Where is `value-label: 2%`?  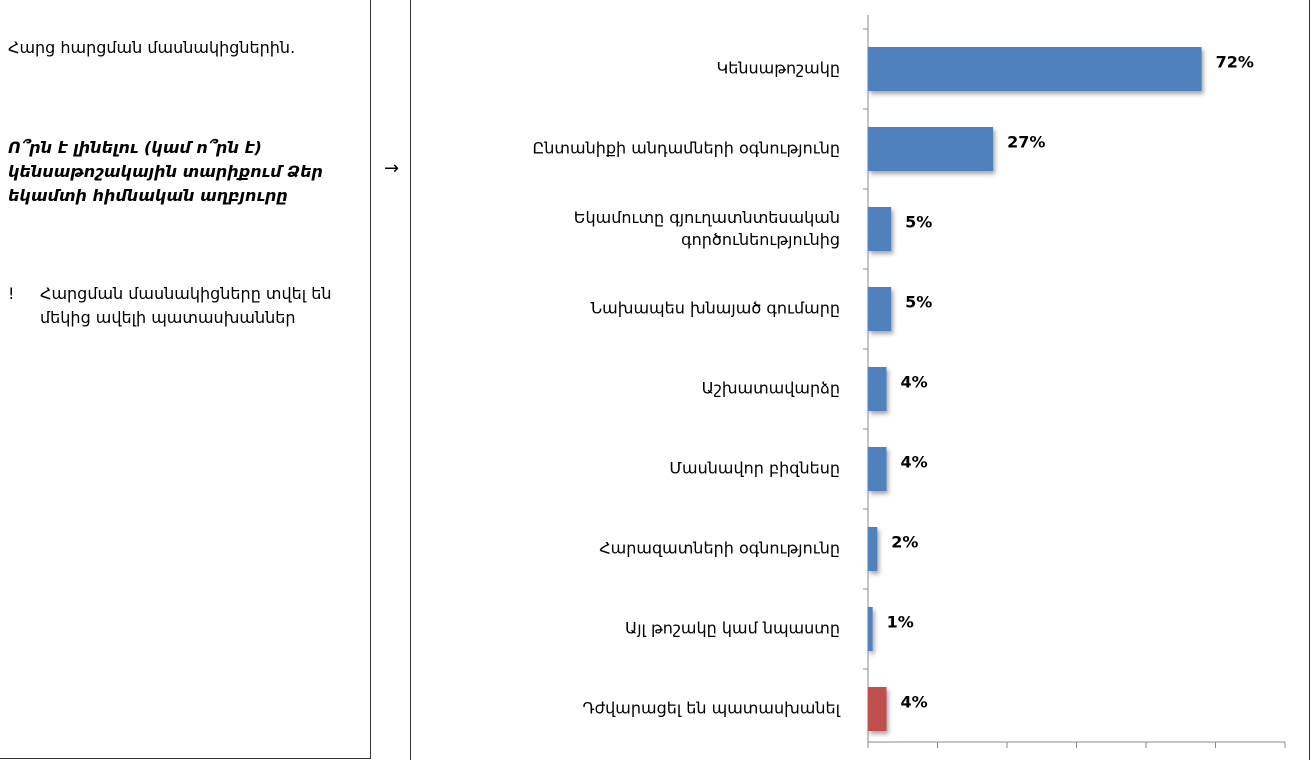
value-label: 2% is located at coordinates (904, 542).